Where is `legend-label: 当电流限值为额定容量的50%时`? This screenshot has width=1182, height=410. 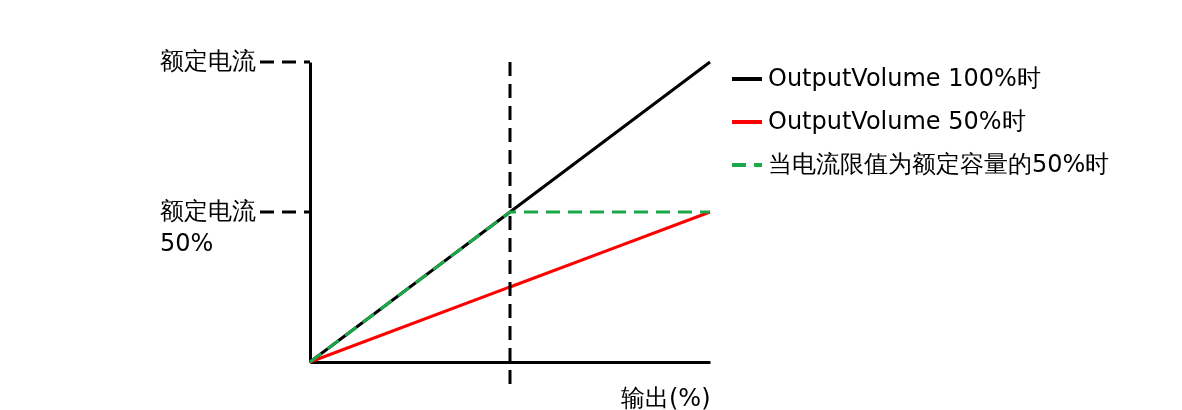 legend-label: 当电流限值为额定容量的50%时 is located at coordinates (939, 164).